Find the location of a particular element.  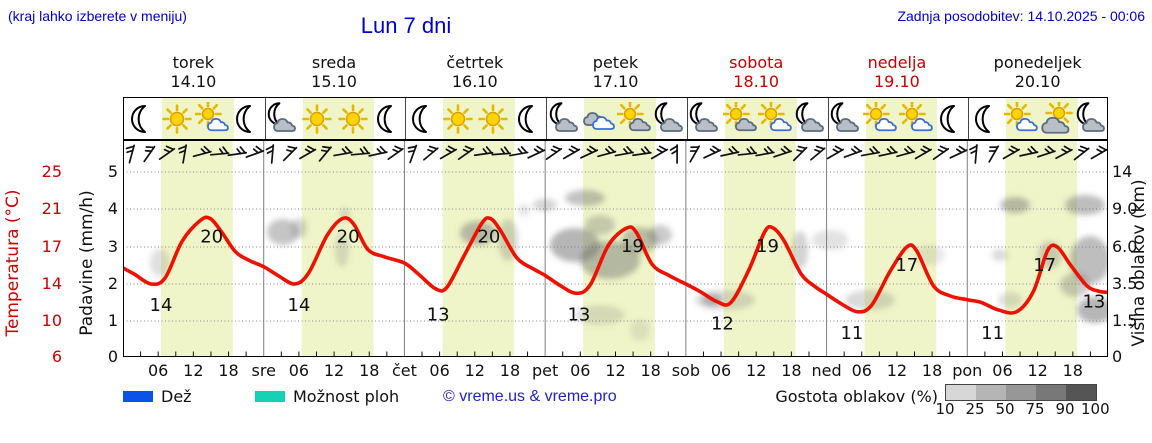

showers-legend-swatch is located at coordinates (270, 396).